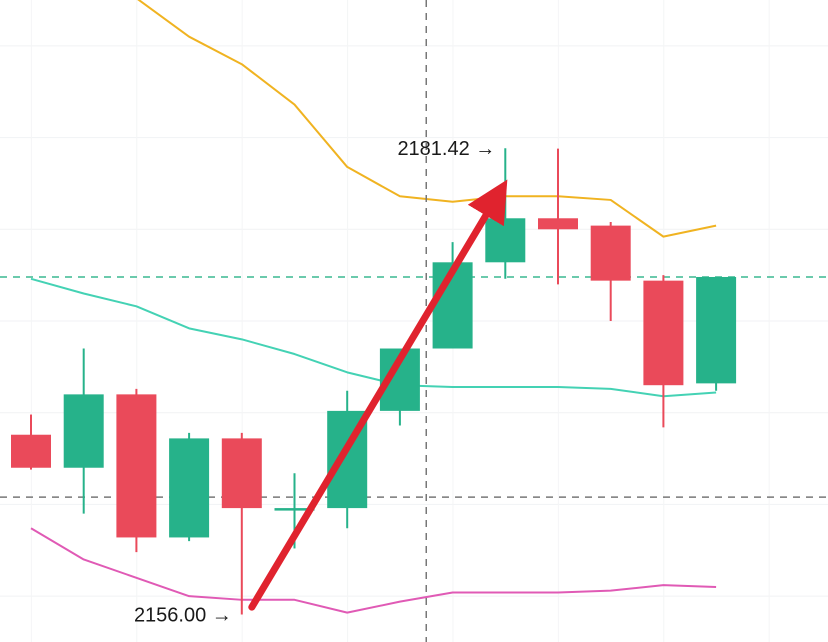  Describe the element at coordinates (373, 570) in the screenshot. I see `lower-band-line` at that location.